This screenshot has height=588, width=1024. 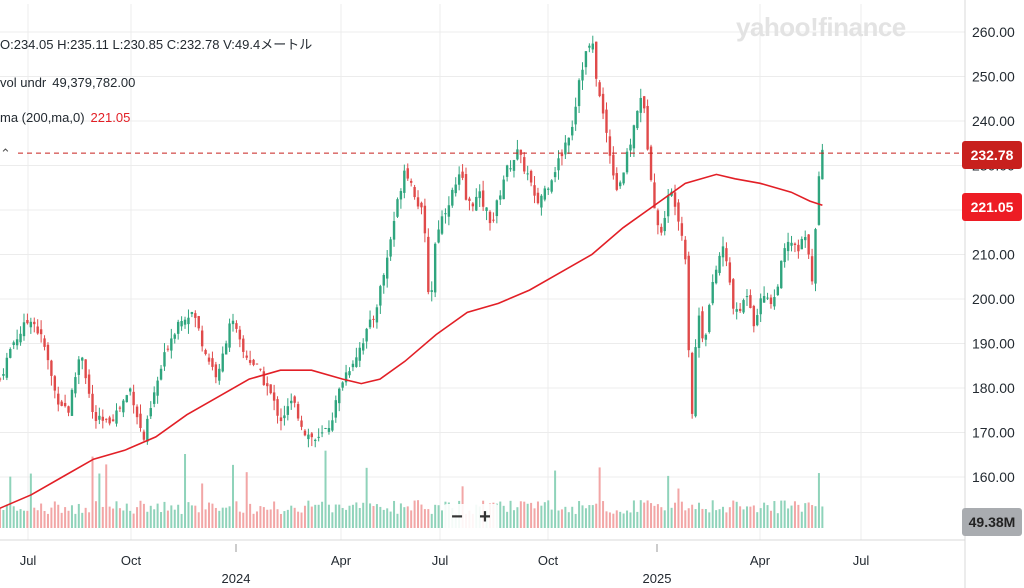 I want to click on volume-label: vol undr, so click(x=23, y=82).